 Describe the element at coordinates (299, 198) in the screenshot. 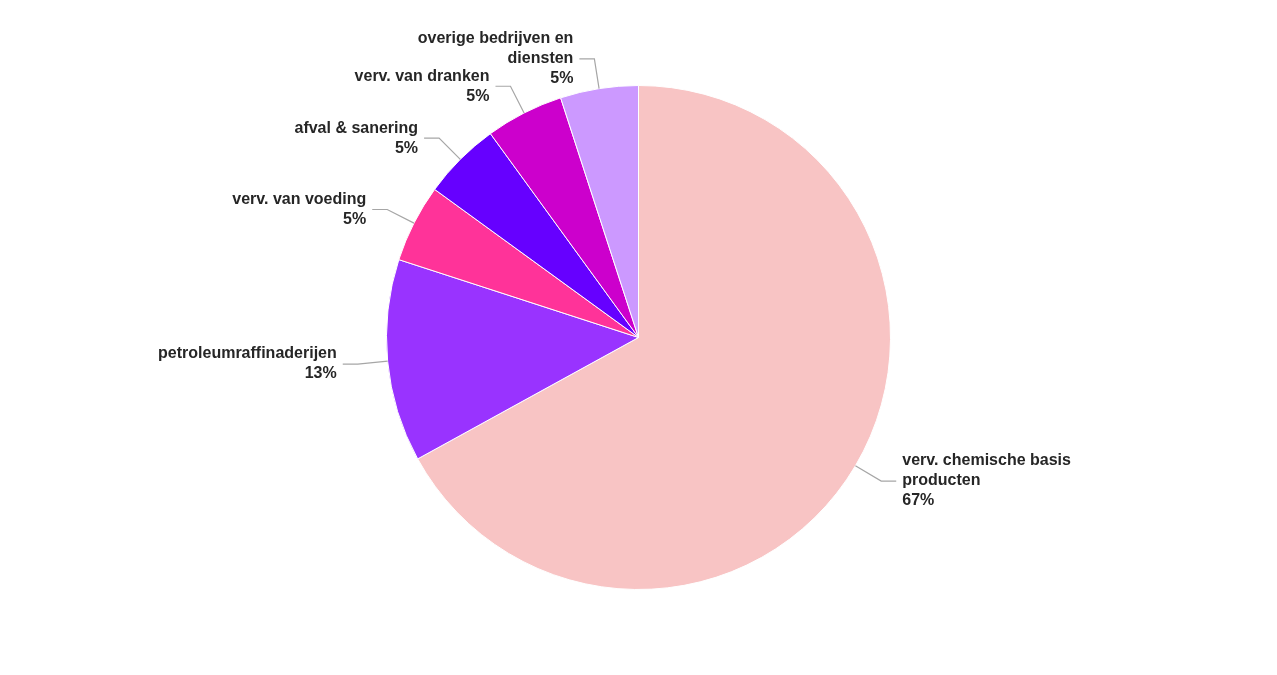

I see `slice-label: verv. van voeding` at that location.